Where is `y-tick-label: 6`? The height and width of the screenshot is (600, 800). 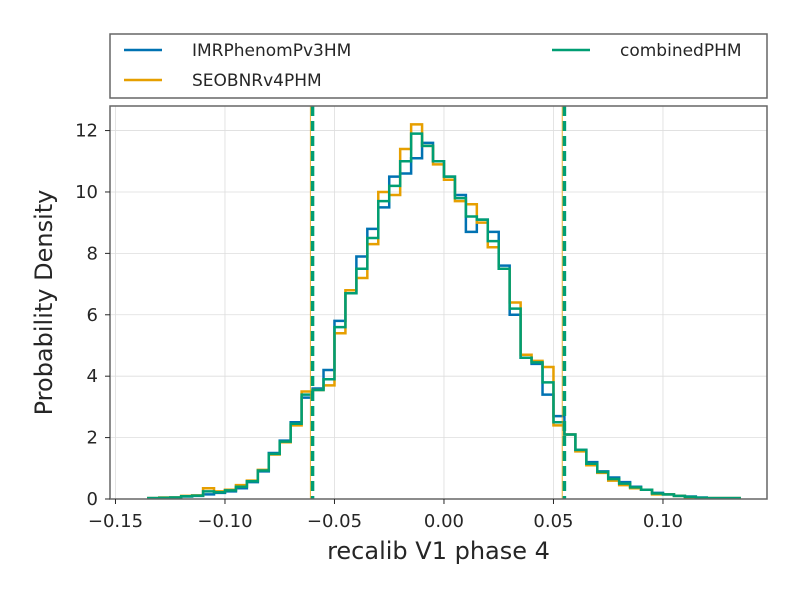
y-tick-label: 6 is located at coordinates (92, 315).